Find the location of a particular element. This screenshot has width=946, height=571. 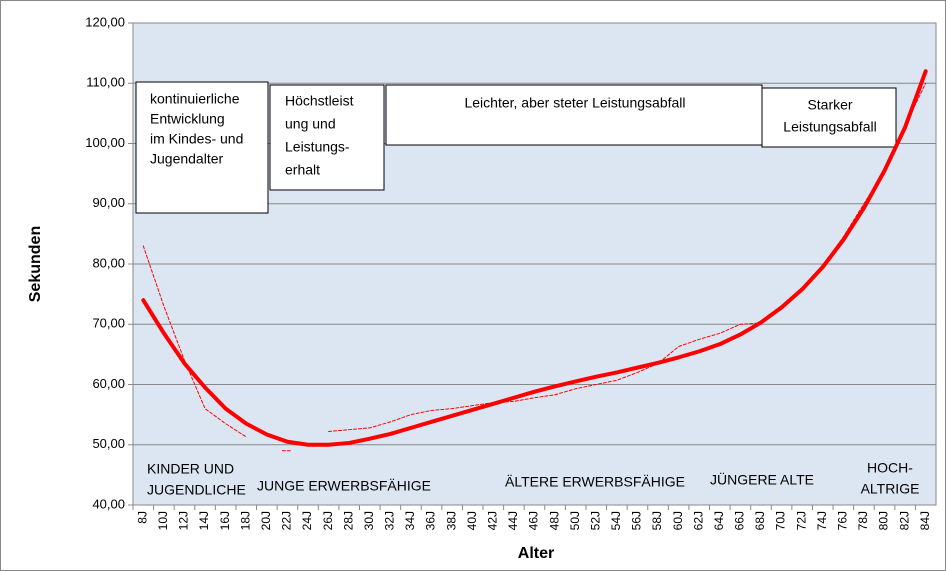

x-tick-label: 20J is located at coordinates (266, 520).